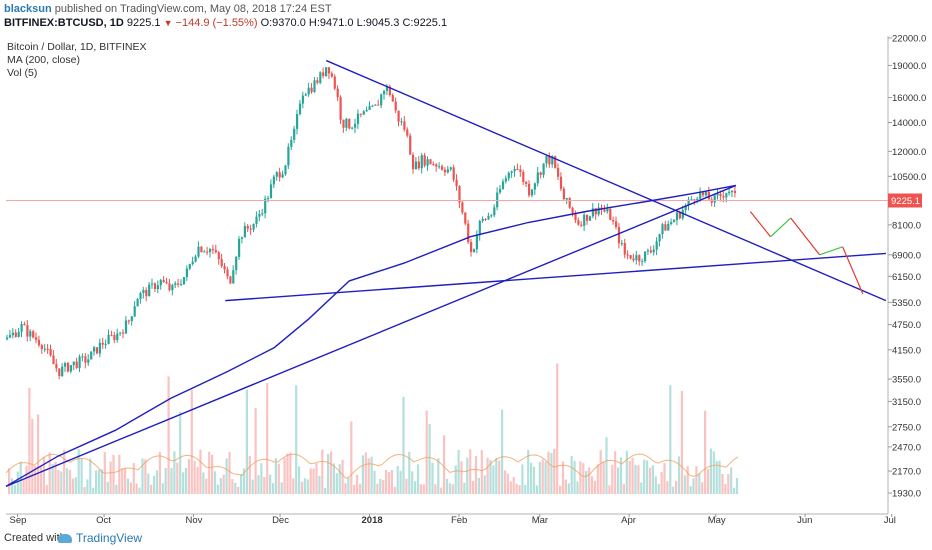  What do you see at coordinates (216, 23) in the screenshot?
I see `price-change: −144.9 (−1.55%)` at bounding box center [216, 23].